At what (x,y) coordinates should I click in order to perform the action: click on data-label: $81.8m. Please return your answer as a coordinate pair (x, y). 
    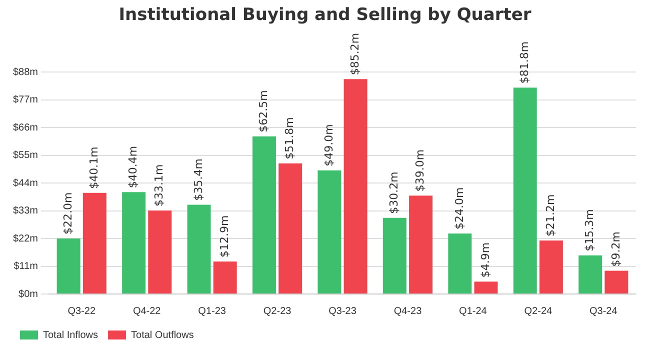
    Looking at the image, I should click on (524, 62).